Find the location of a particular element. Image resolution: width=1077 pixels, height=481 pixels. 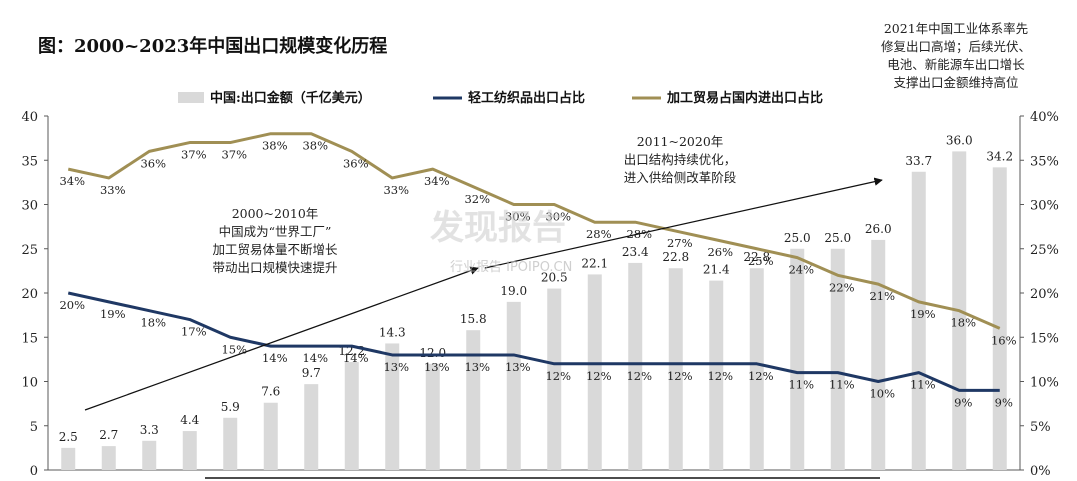

line-label-1-2021: 11% is located at coordinates (923, 385).